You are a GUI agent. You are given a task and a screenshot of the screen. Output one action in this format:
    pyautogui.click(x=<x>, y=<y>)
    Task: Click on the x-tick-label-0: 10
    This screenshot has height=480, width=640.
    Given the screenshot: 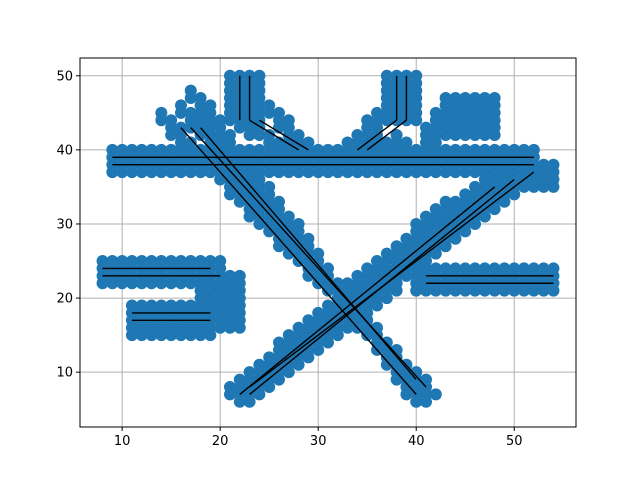 What is the action you would take?
    pyautogui.click(x=122, y=441)
    